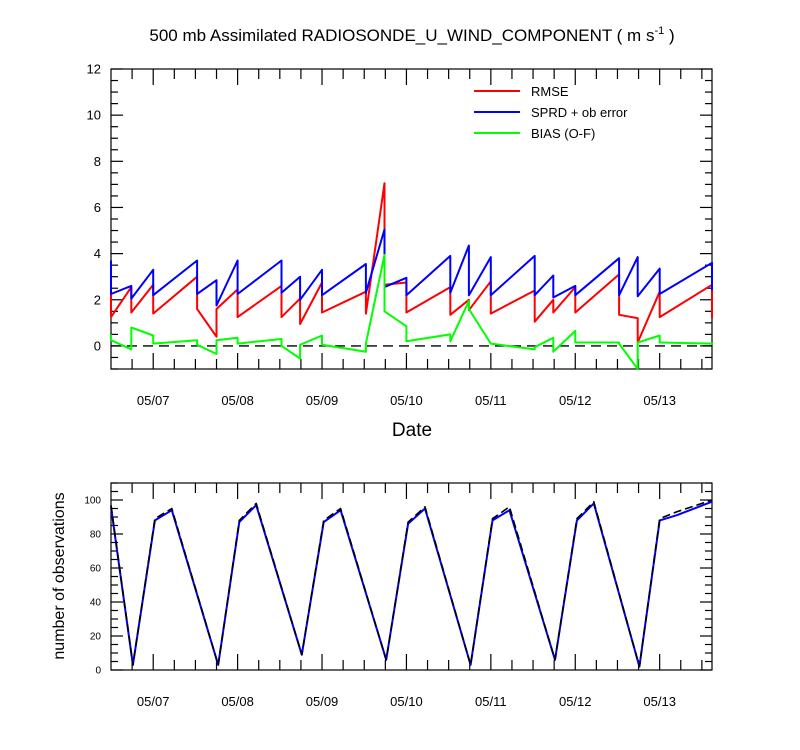  I want to click on y-tick-label: 80, so click(96, 535).